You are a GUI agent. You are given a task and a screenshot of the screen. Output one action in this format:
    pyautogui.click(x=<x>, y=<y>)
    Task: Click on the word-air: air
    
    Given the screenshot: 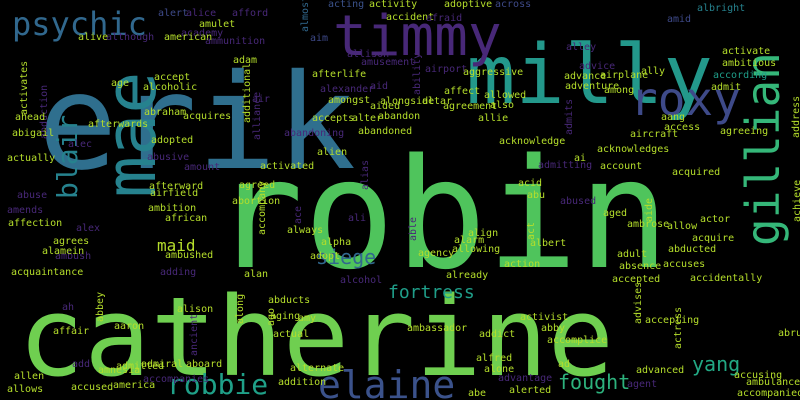 What is the action you would take?
    pyautogui.click(x=261, y=100)
    